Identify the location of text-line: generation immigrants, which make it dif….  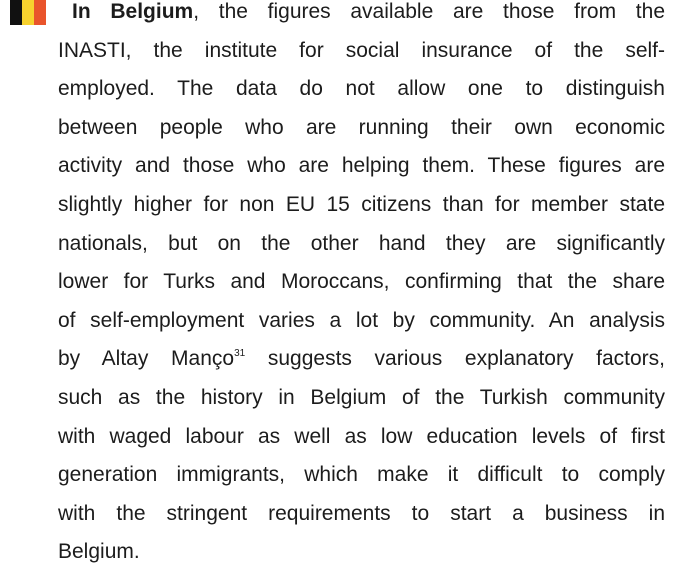
(361, 475).